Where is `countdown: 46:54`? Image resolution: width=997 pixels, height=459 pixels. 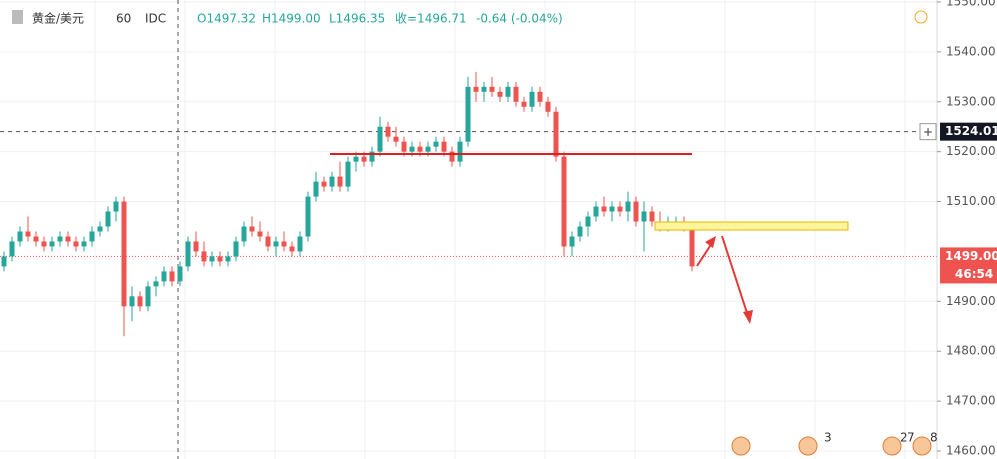
countdown: 46:54 is located at coordinates (974, 274).